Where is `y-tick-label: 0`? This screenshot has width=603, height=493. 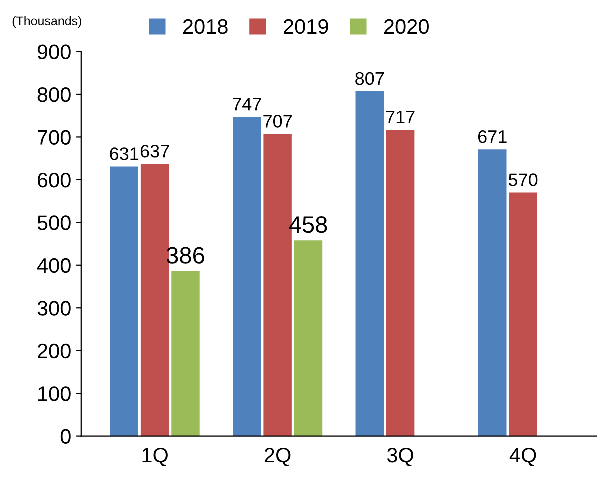 y-tick-label: 0 is located at coordinates (65, 436).